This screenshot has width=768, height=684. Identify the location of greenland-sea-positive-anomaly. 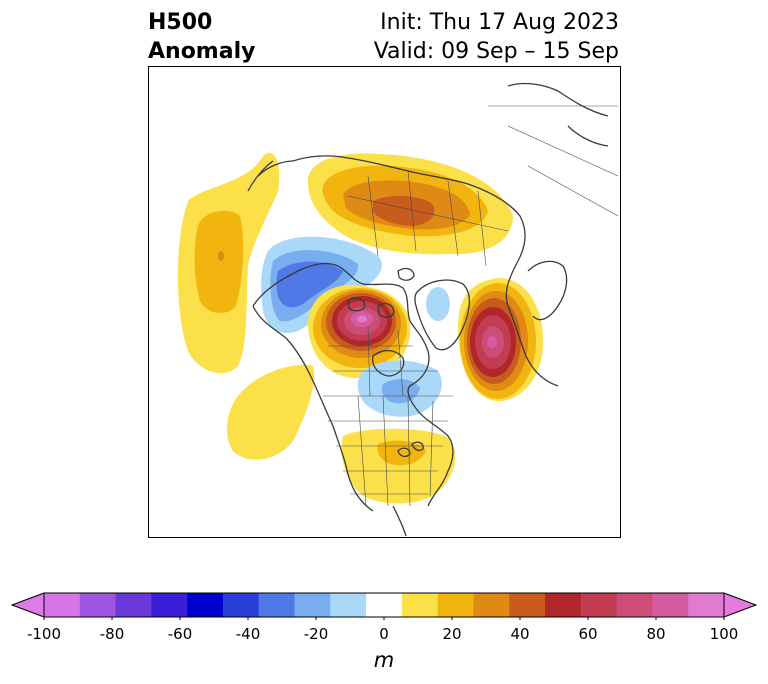
(501, 340).